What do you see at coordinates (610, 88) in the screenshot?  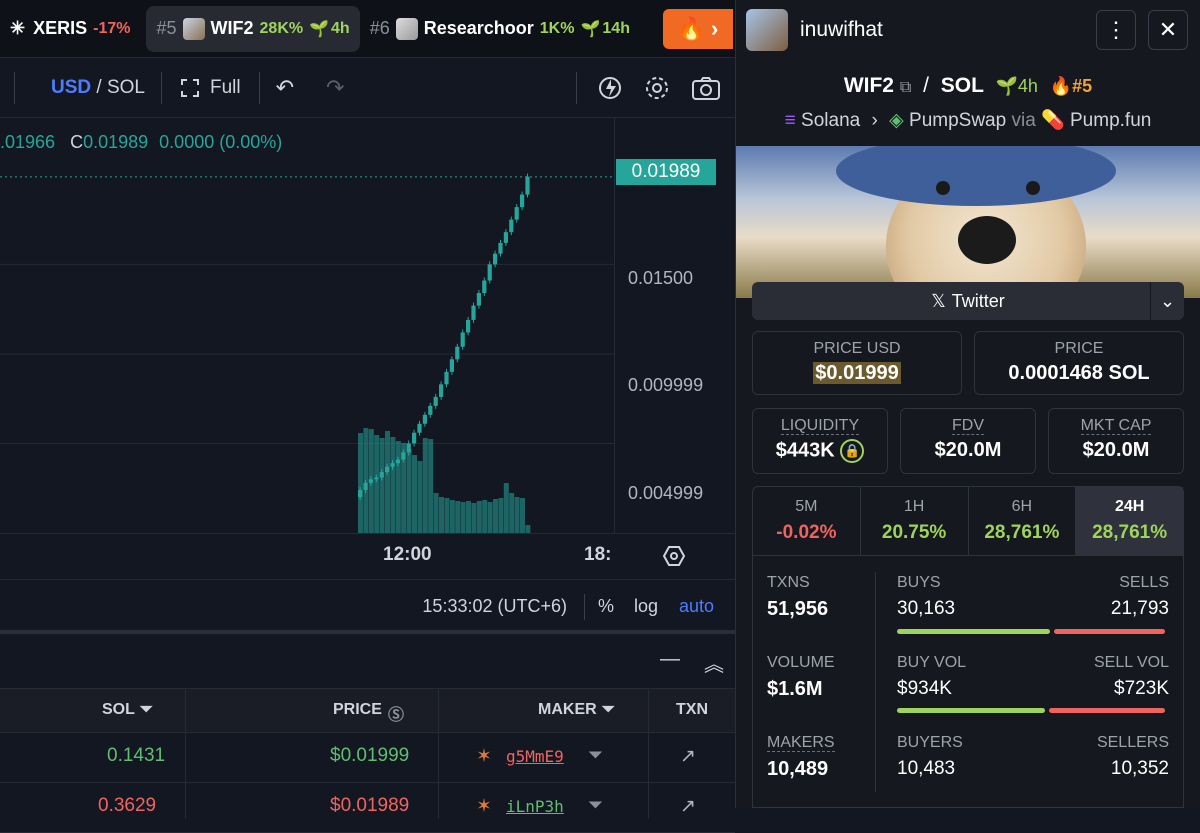 I see `indicators-icon` at bounding box center [610, 88].